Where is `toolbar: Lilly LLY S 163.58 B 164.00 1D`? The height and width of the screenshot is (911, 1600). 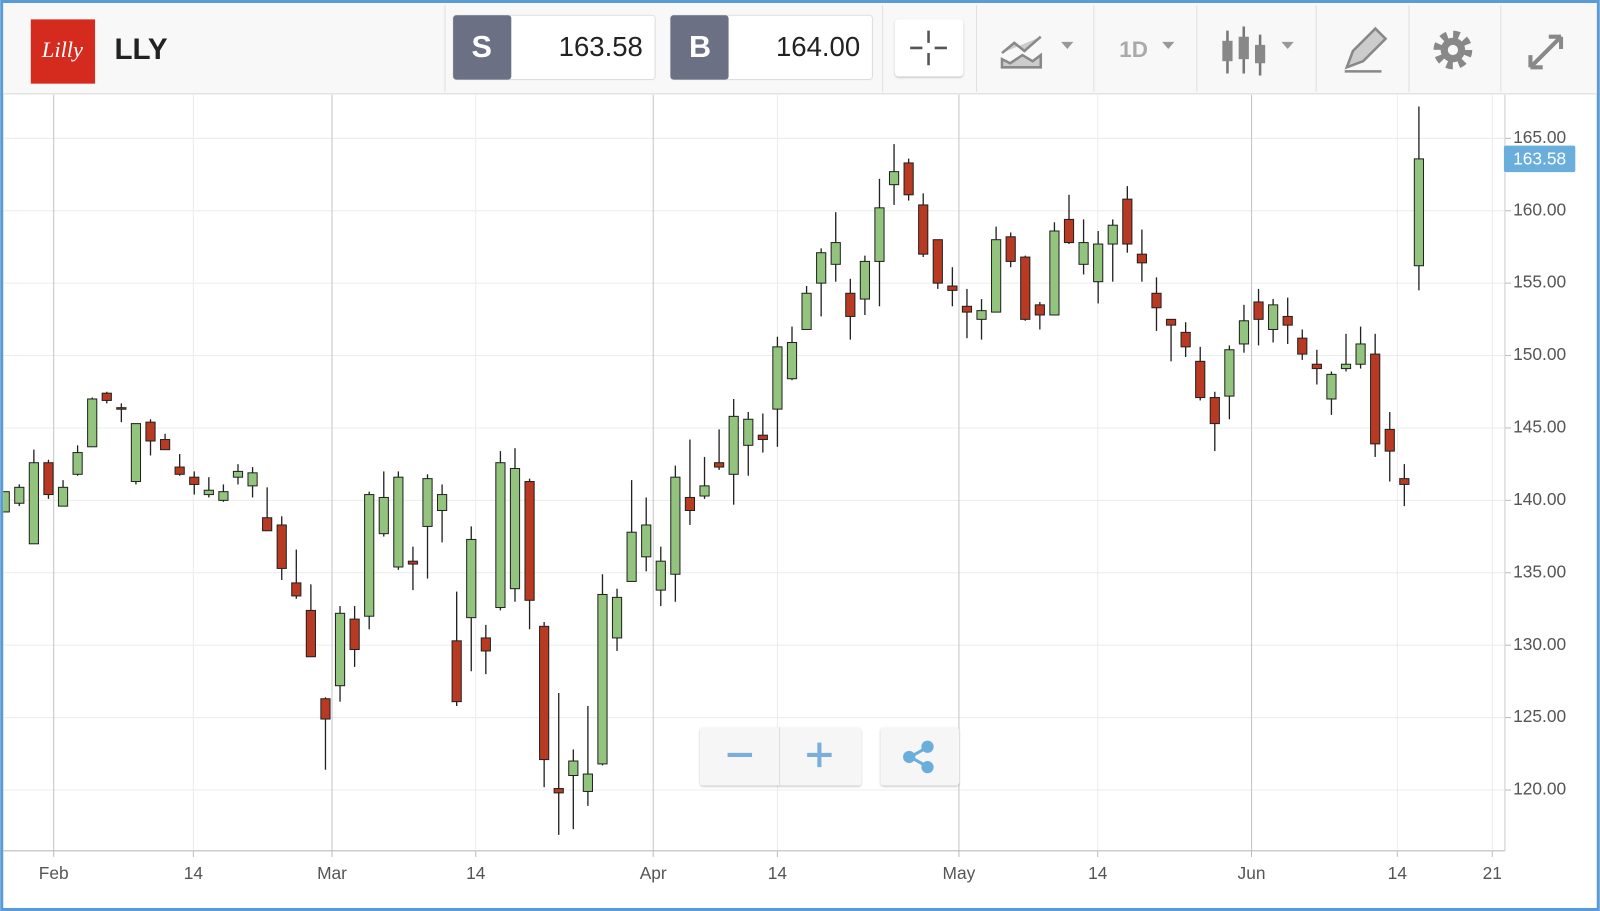
toolbar: Lilly LLY S 163.58 B 164.00 1D is located at coordinates (800, 49).